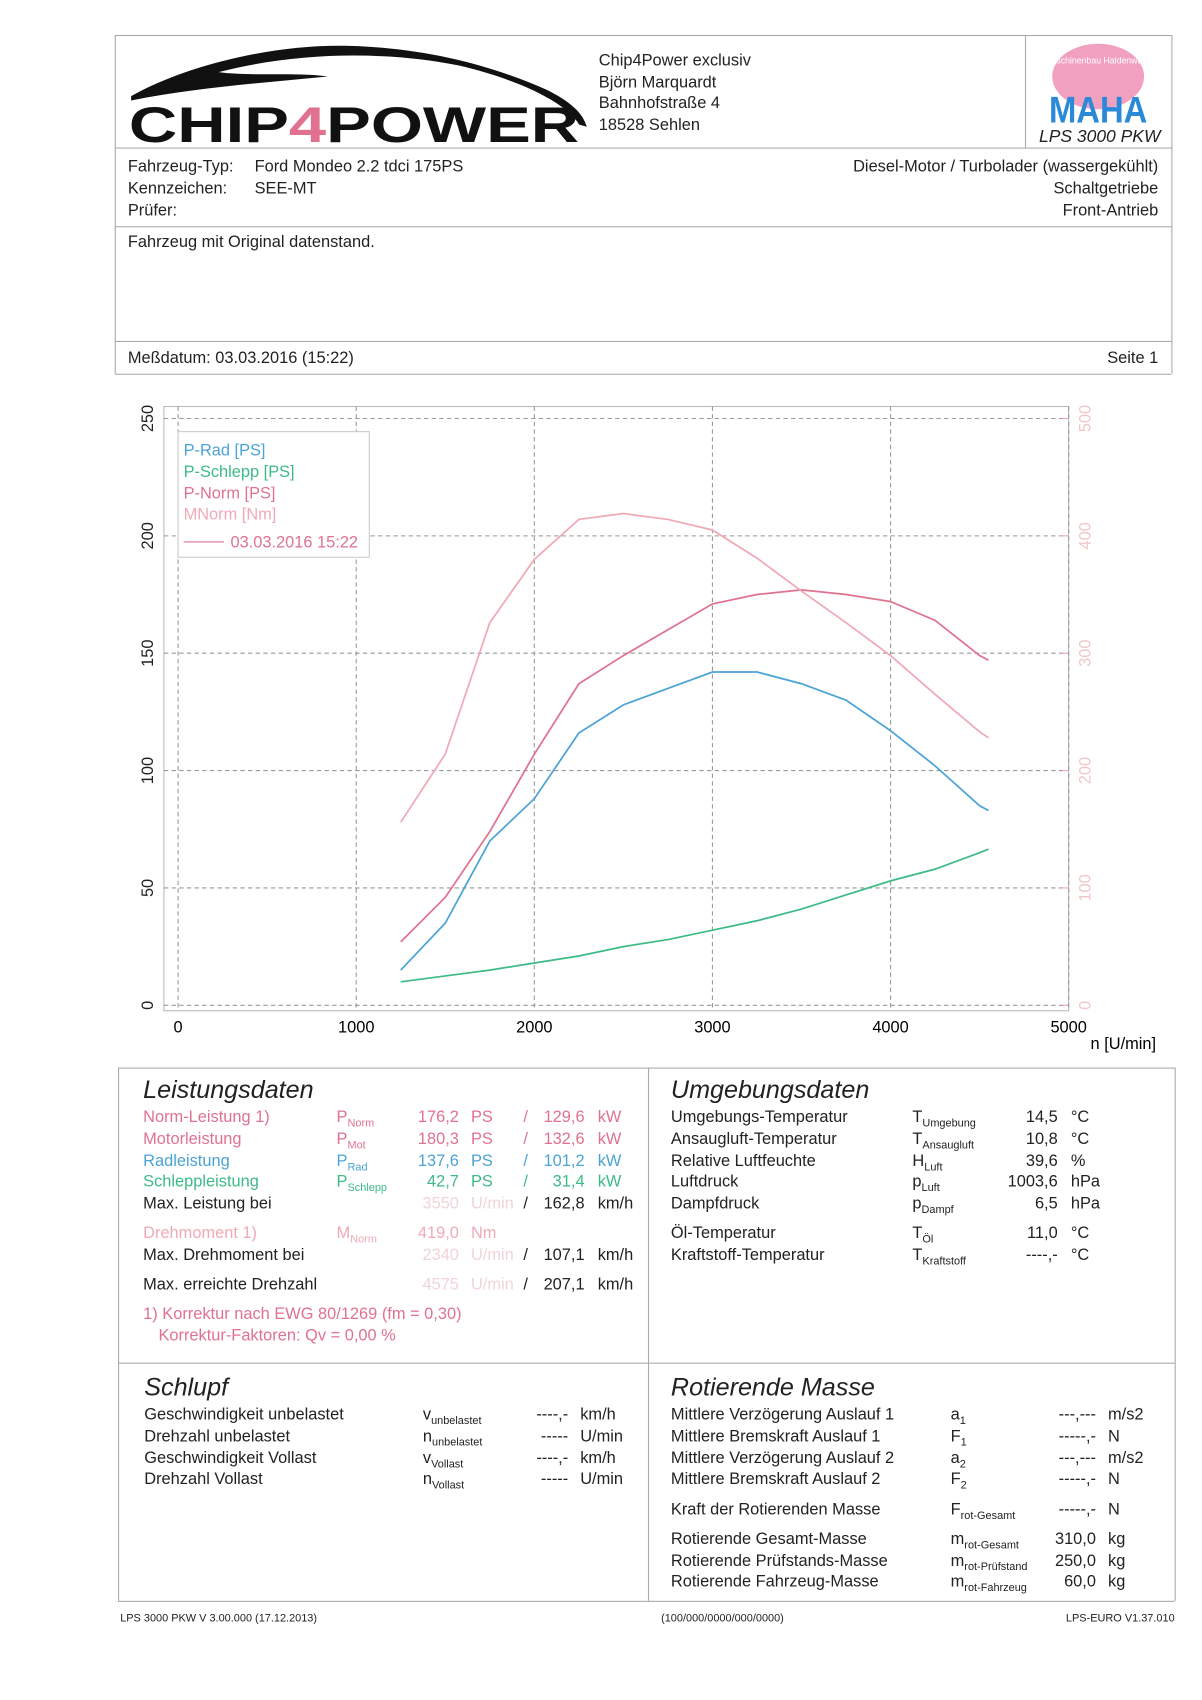 This screenshot has width=1202, height=1700. What do you see at coordinates (782, 1414) in the screenshot?
I see `row-label: Mittlere Verzögerung Auslauf 1` at bounding box center [782, 1414].